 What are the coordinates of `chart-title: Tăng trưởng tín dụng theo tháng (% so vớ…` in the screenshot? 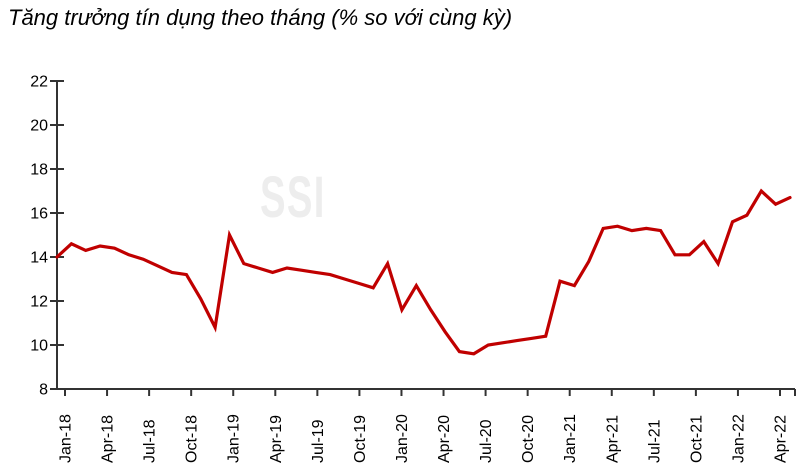 It's located at (260, 17).